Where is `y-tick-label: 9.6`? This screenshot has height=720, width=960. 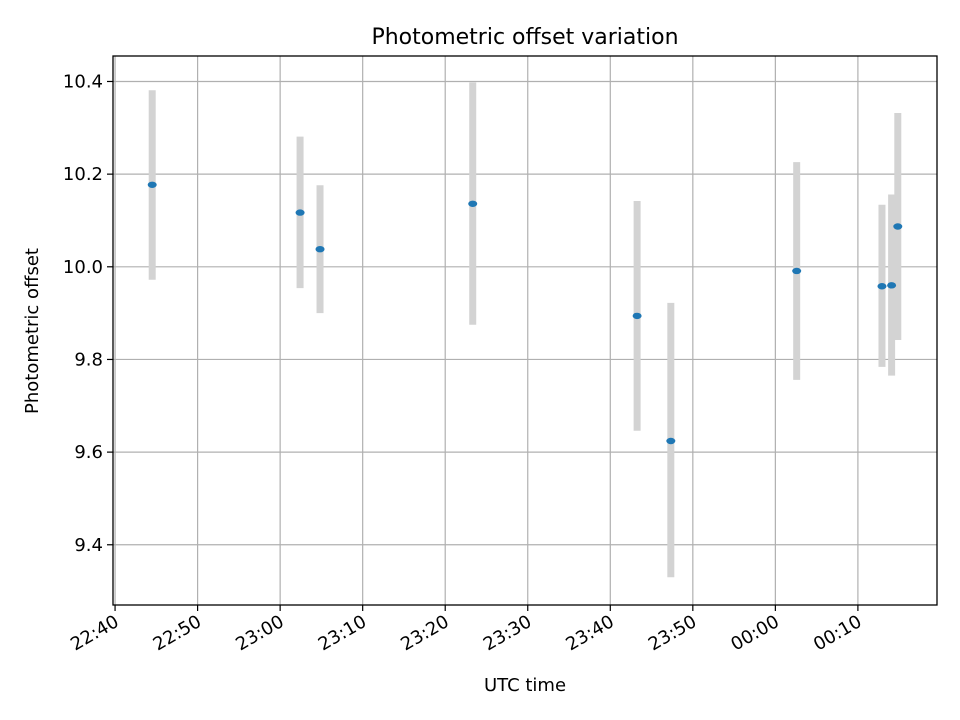 y-tick-label: 9.6 is located at coordinates (88, 452).